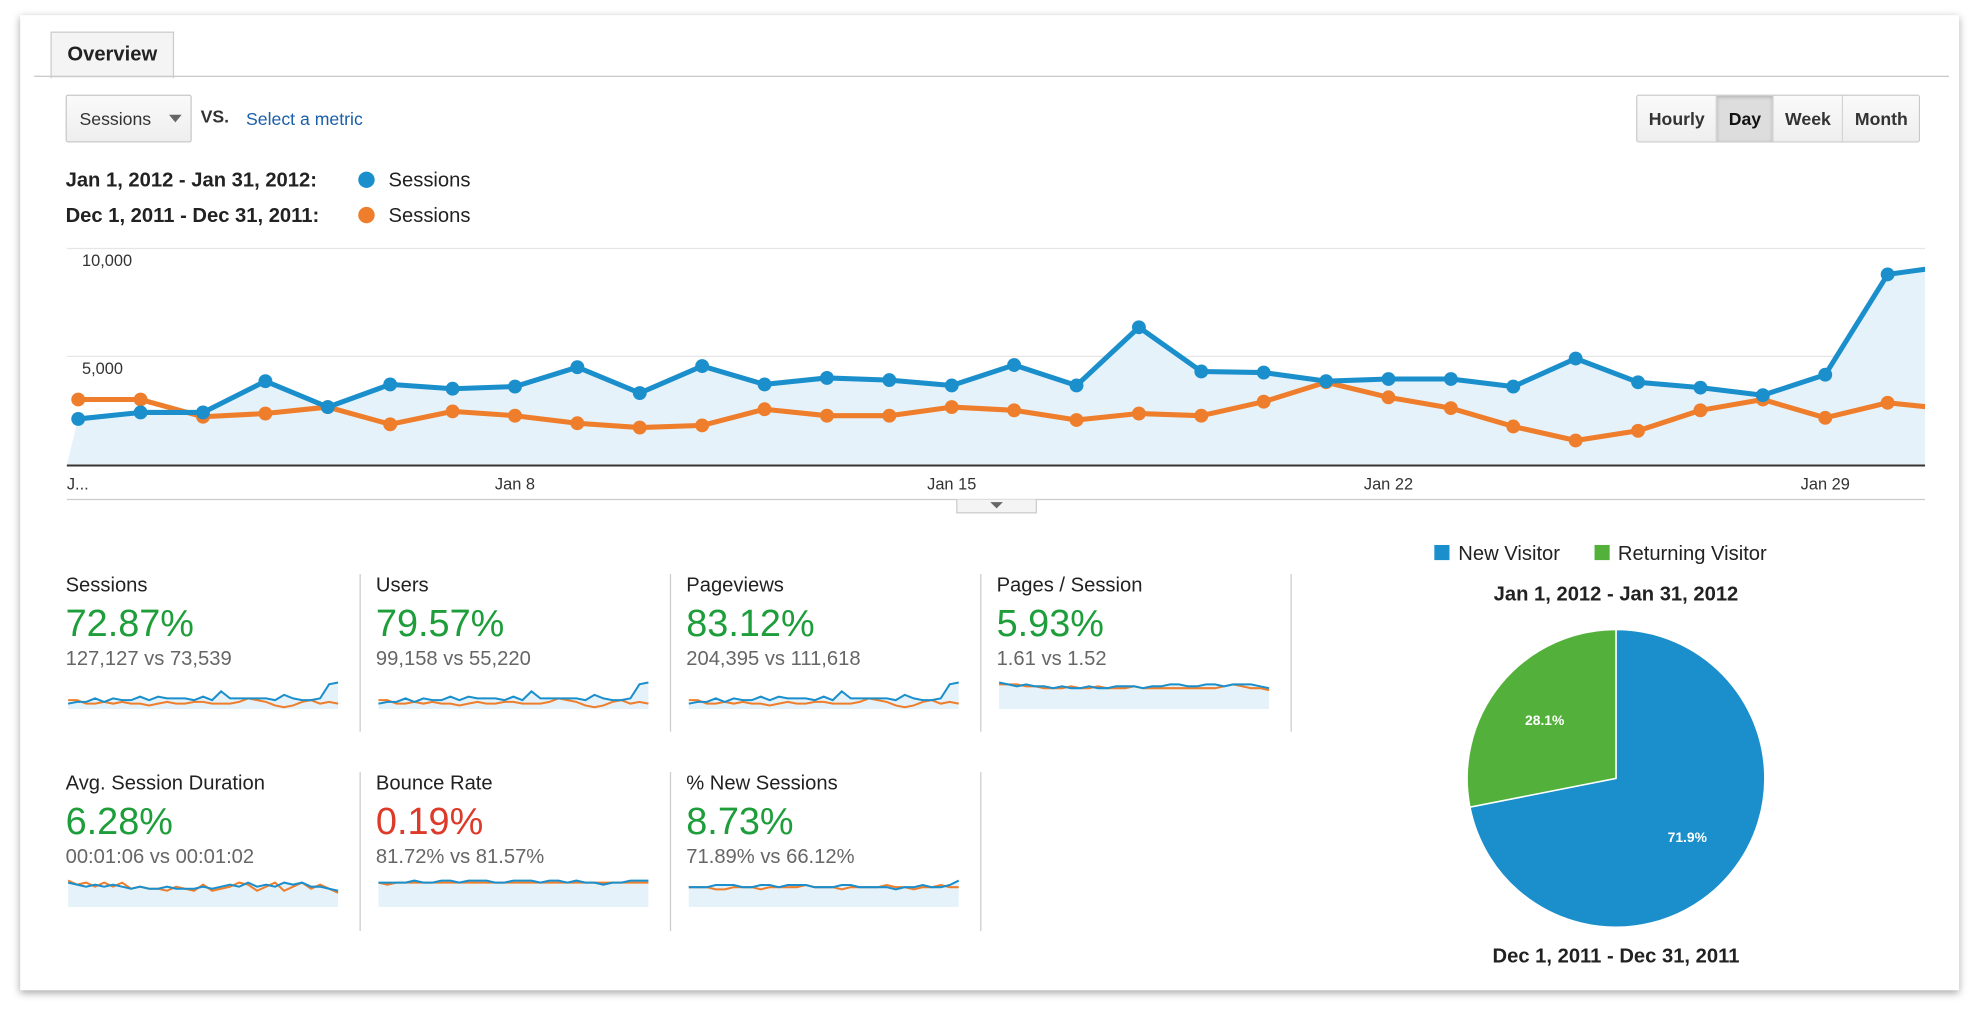  Describe the element at coordinates (1600, 555) in the screenshot. I see `pie-legend: New Visitor Returning Visitor` at that location.